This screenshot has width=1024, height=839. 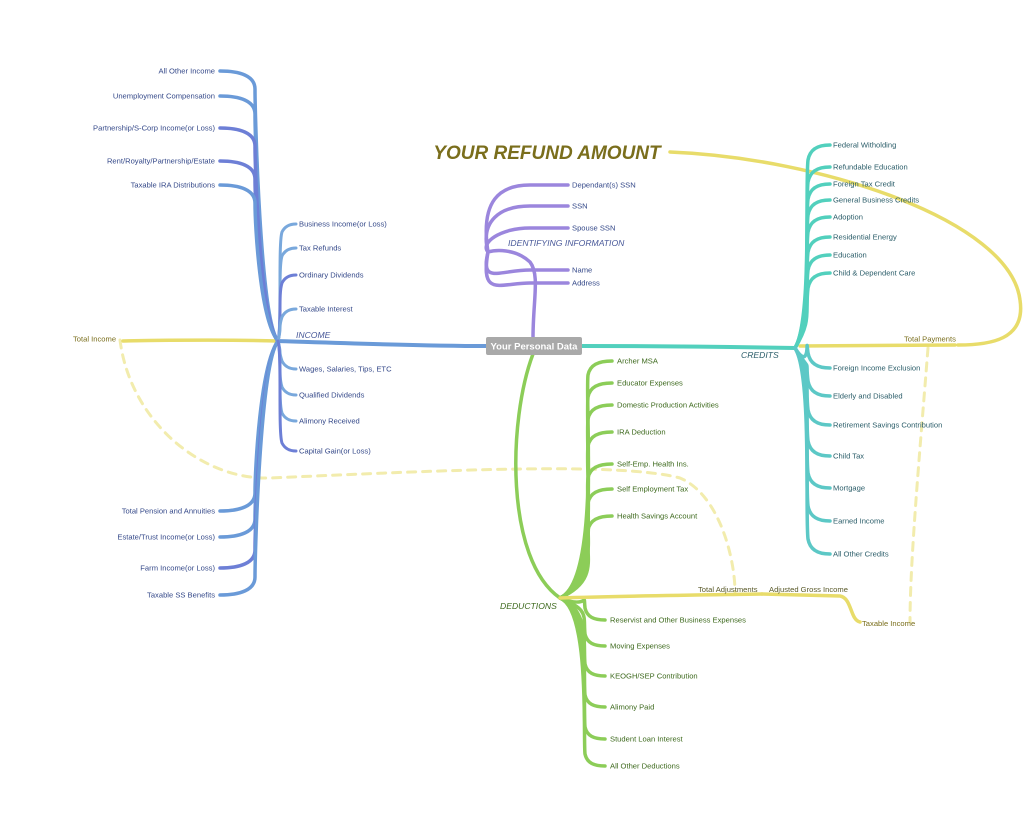 What do you see at coordinates (808, 589) in the screenshot?
I see `adjusted-gross-income-label: Adjusted Gross Income` at bounding box center [808, 589].